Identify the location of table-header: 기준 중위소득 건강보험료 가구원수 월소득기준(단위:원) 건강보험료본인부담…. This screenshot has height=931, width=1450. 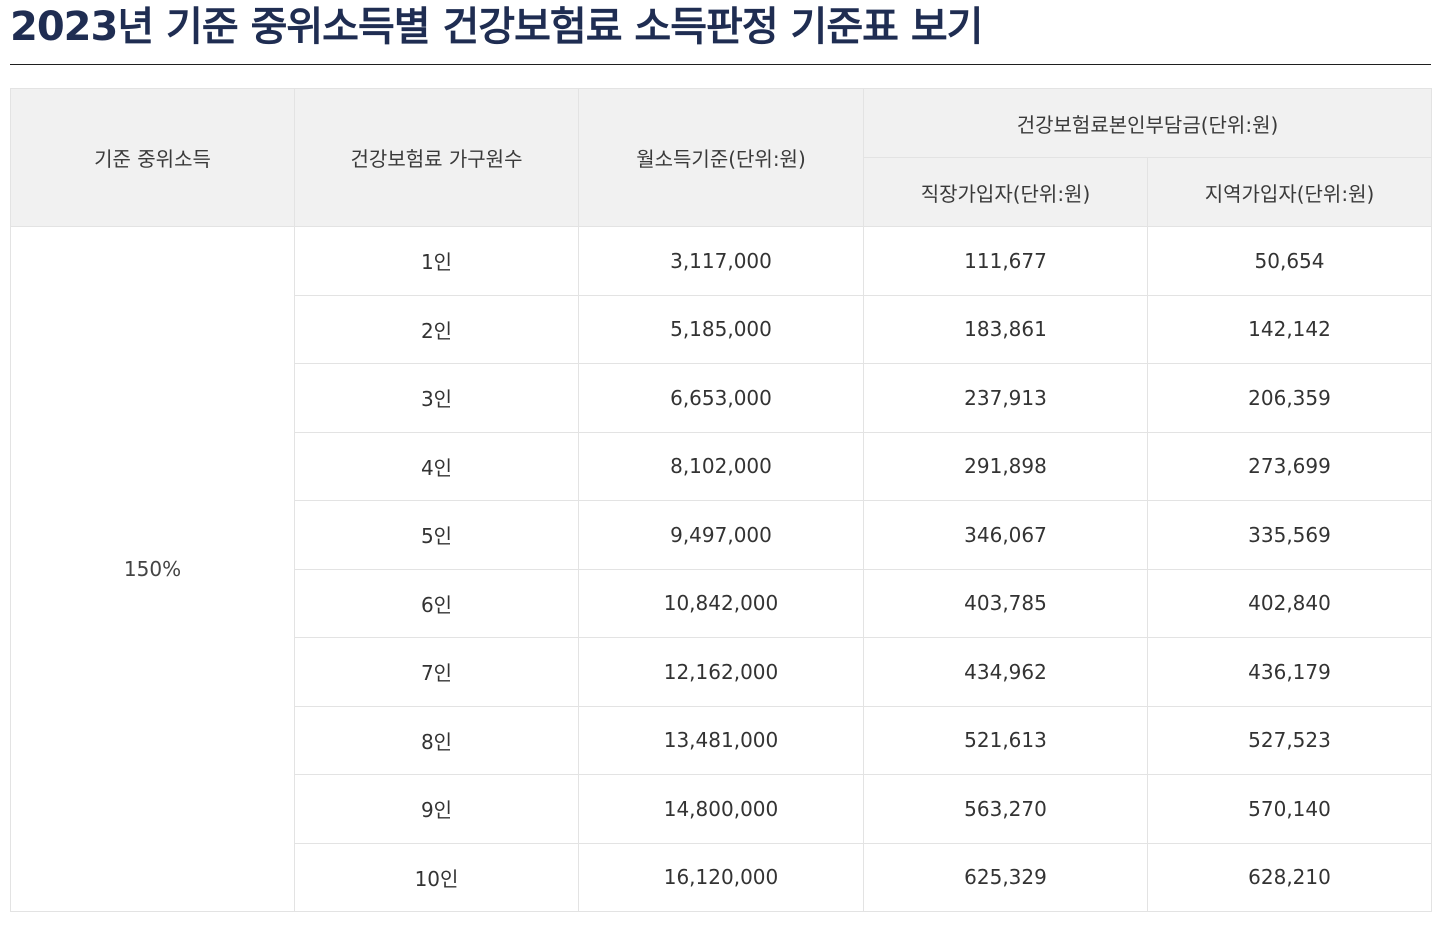
(721, 157).